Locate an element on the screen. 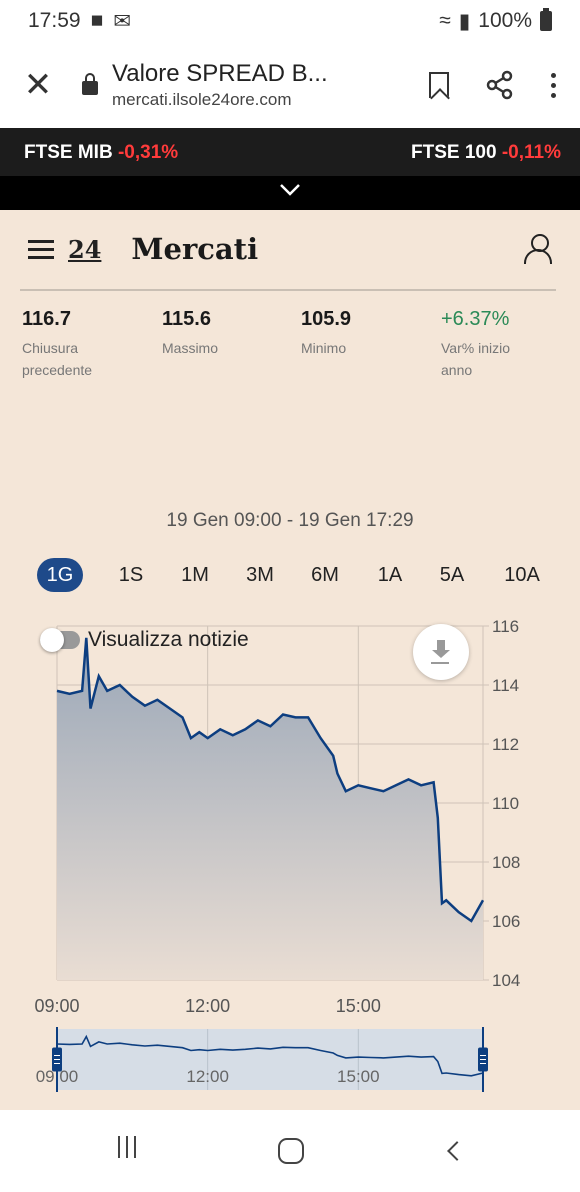 This screenshot has width=580, height=1192. navigator-line is located at coordinates (270, 1055).